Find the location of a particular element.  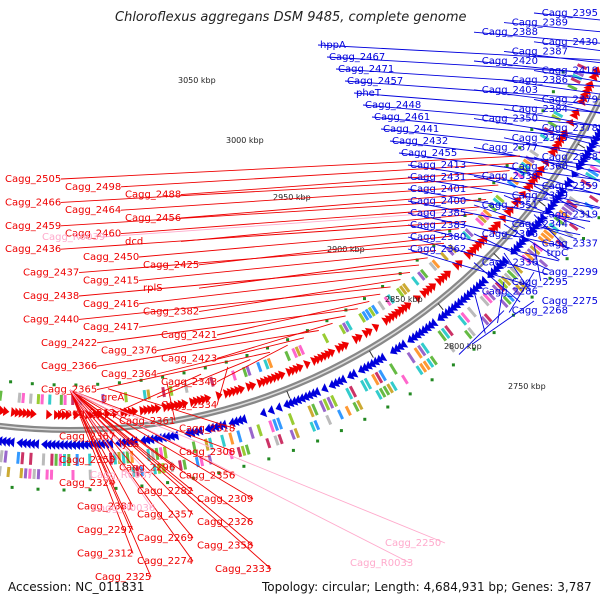

gene-label-forward: Cagg_2395 is located at coordinates (570, 13).